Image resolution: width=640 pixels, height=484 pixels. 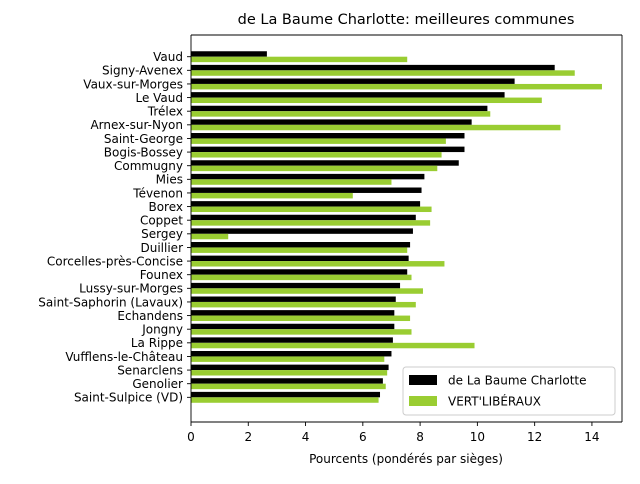 I want to click on legend-box, so click(x=509, y=391).